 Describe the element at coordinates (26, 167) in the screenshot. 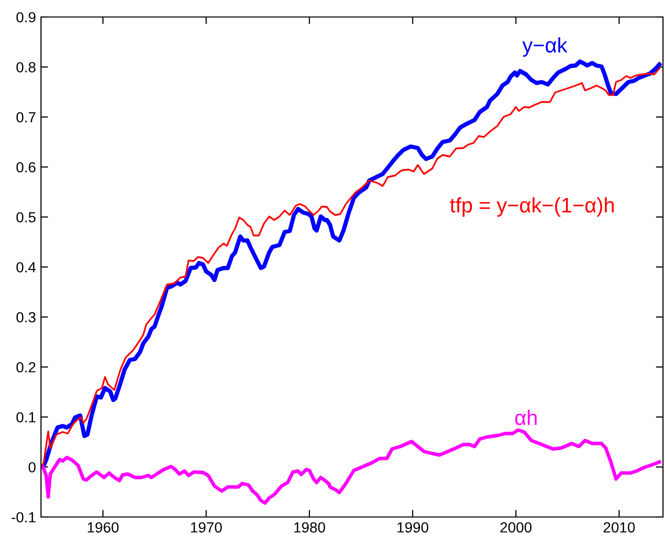

I see `y-tick-label: 0.6` at that location.